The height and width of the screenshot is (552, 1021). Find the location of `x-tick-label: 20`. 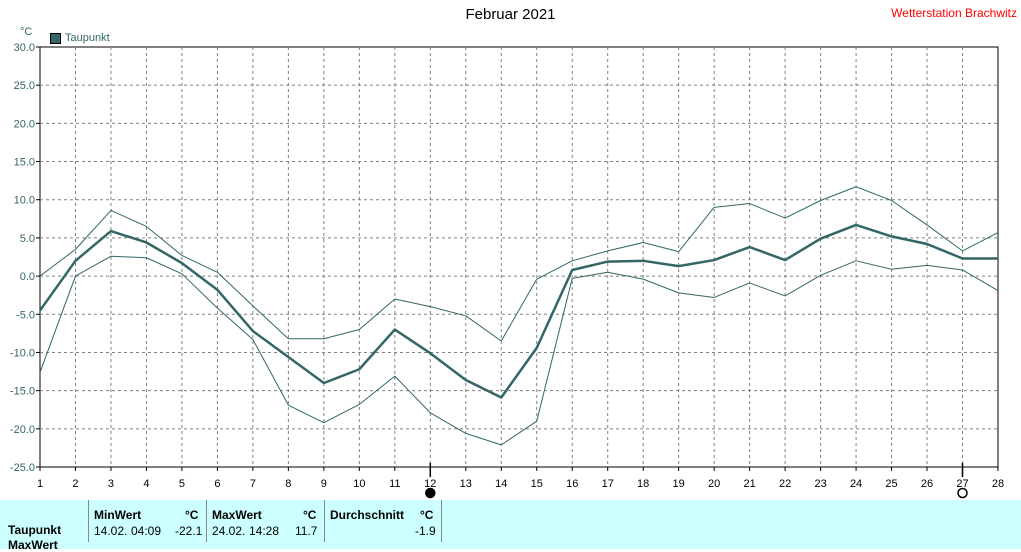

x-tick-label: 20 is located at coordinates (714, 484).